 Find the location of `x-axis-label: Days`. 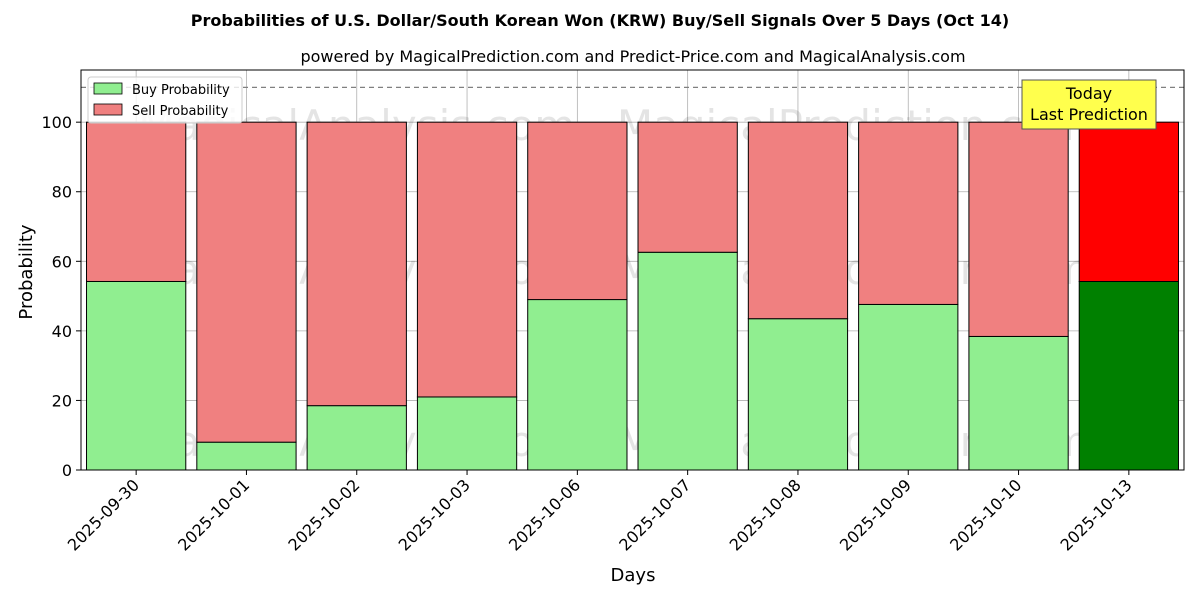

x-axis-label: Days is located at coordinates (633, 575).